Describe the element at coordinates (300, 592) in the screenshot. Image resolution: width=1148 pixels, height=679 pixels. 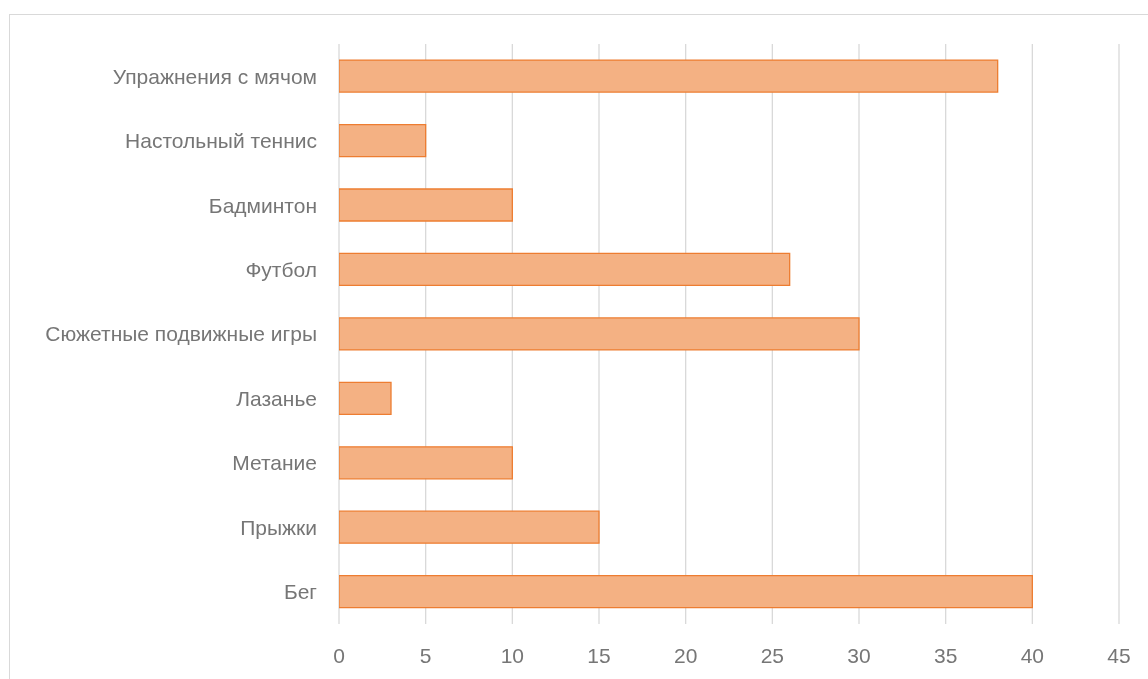
I see `y-tick-label: Бег` at that location.